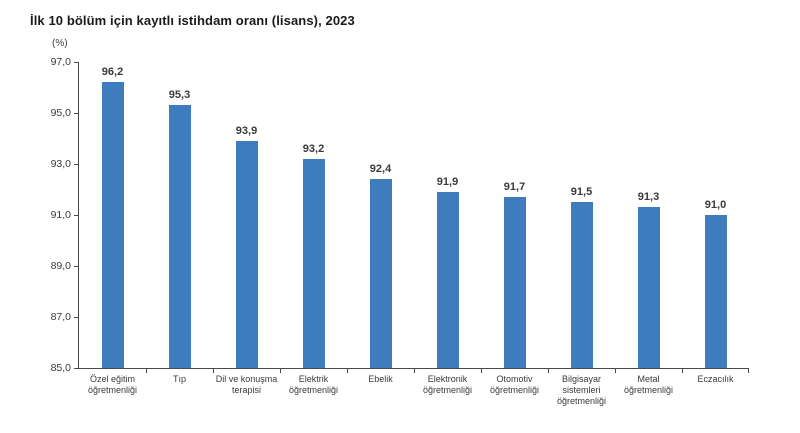 Image resolution: width=800 pixels, height=433 pixels. I want to click on bar-value-label: 91,7, so click(514, 187).